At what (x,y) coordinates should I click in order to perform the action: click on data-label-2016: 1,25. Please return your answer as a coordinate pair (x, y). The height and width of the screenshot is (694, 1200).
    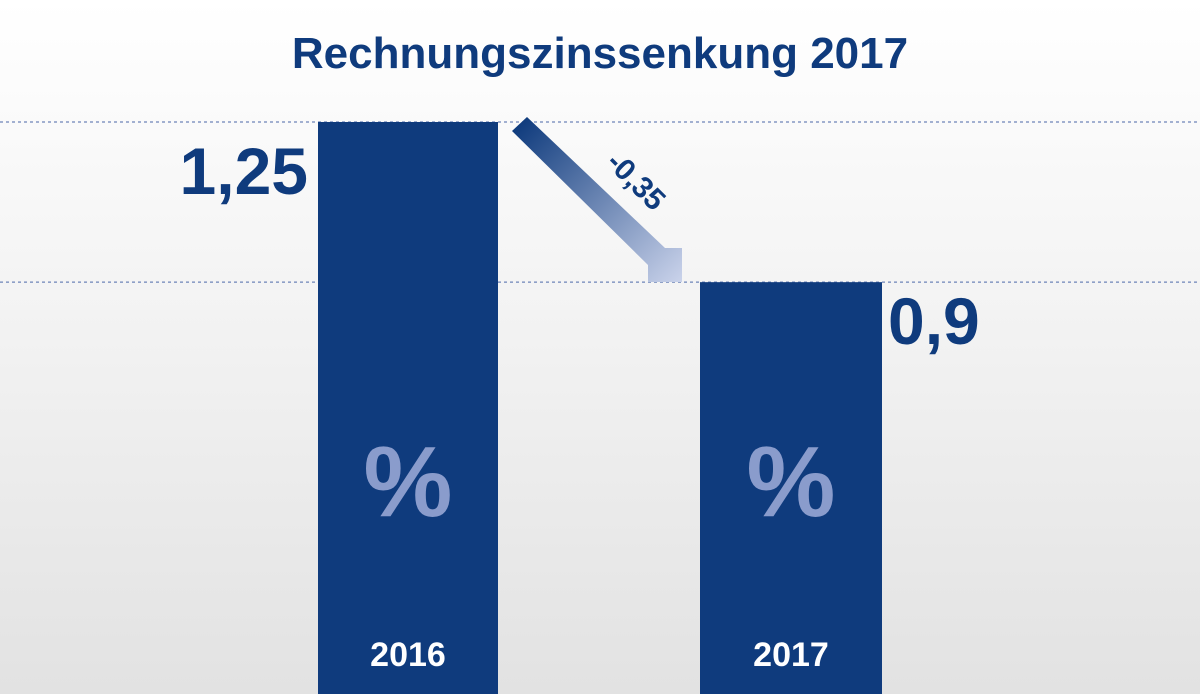
    Looking at the image, I should click on (244, 171).